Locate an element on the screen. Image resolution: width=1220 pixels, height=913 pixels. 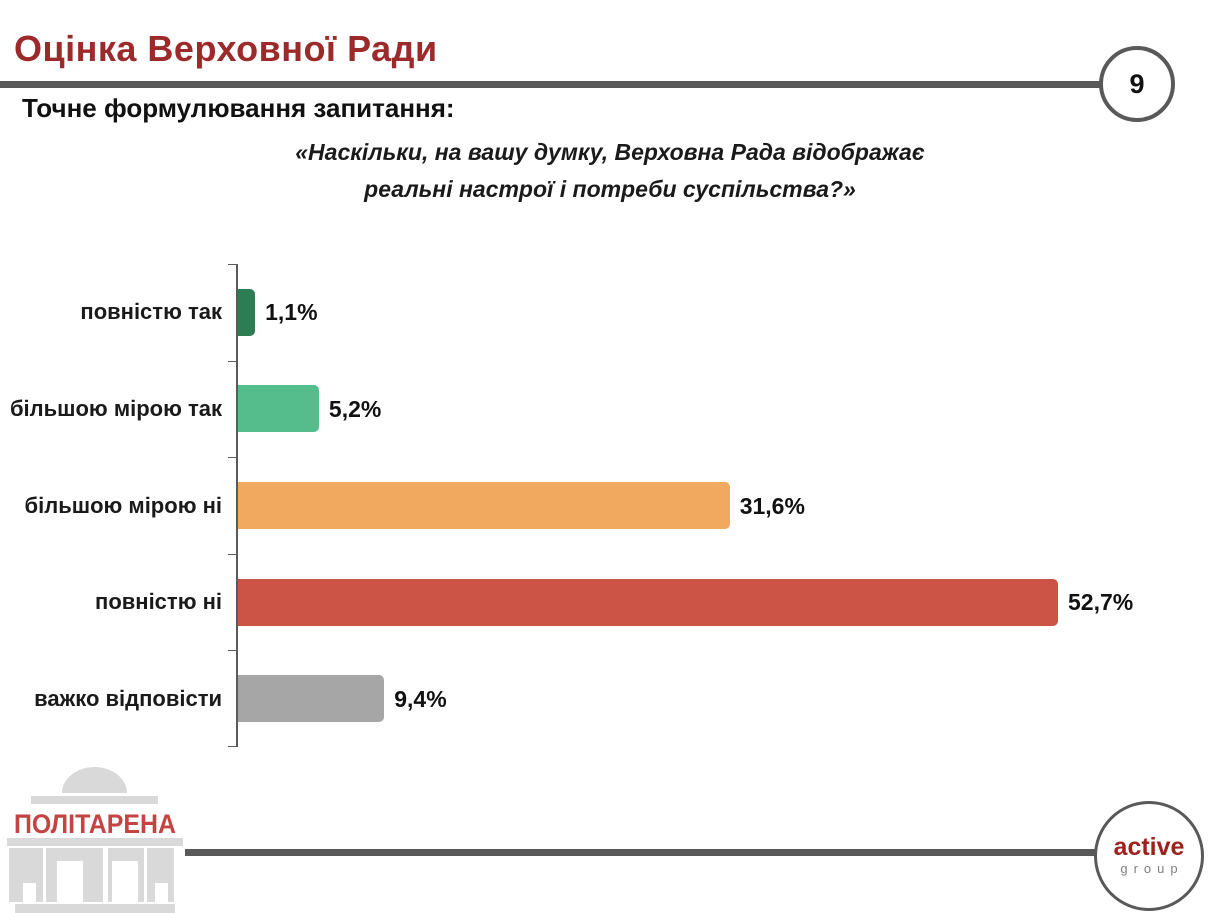
category-label: важко відповісти is located at coordinates (128, 698).